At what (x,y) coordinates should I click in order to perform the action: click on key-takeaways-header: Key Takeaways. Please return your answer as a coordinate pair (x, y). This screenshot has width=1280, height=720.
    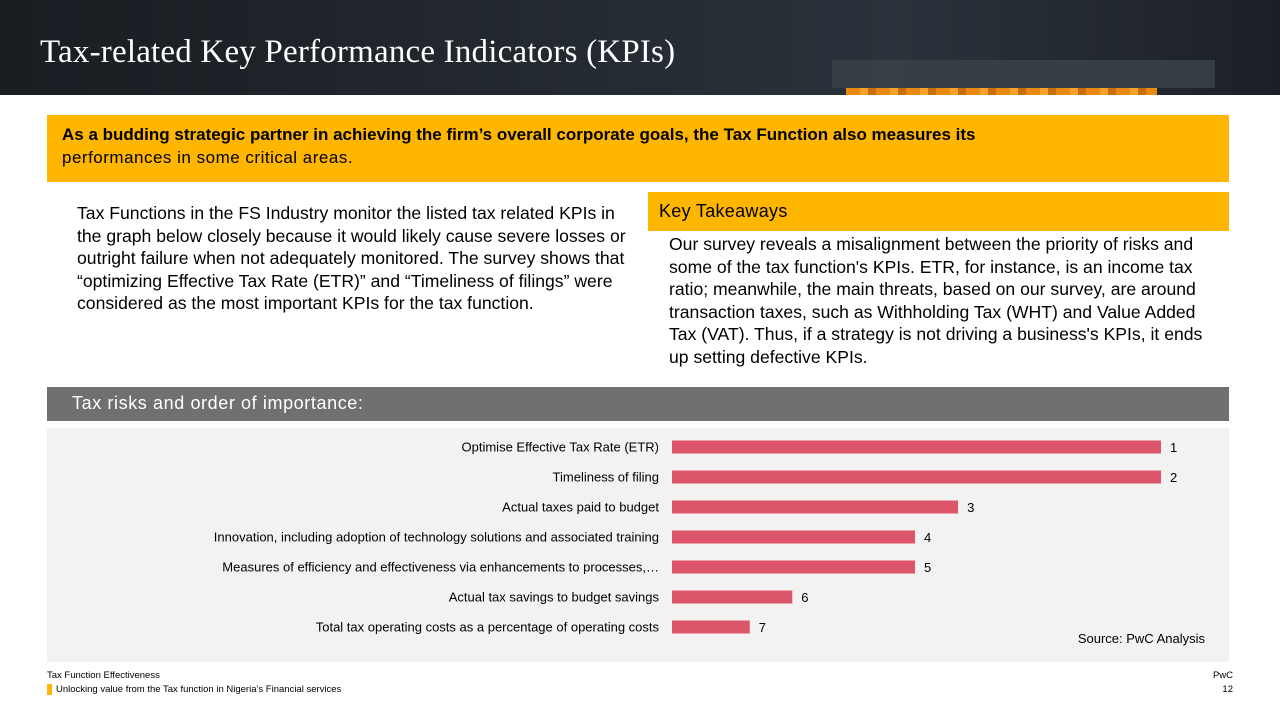
    Looking at the image, I should click on (938, 211).